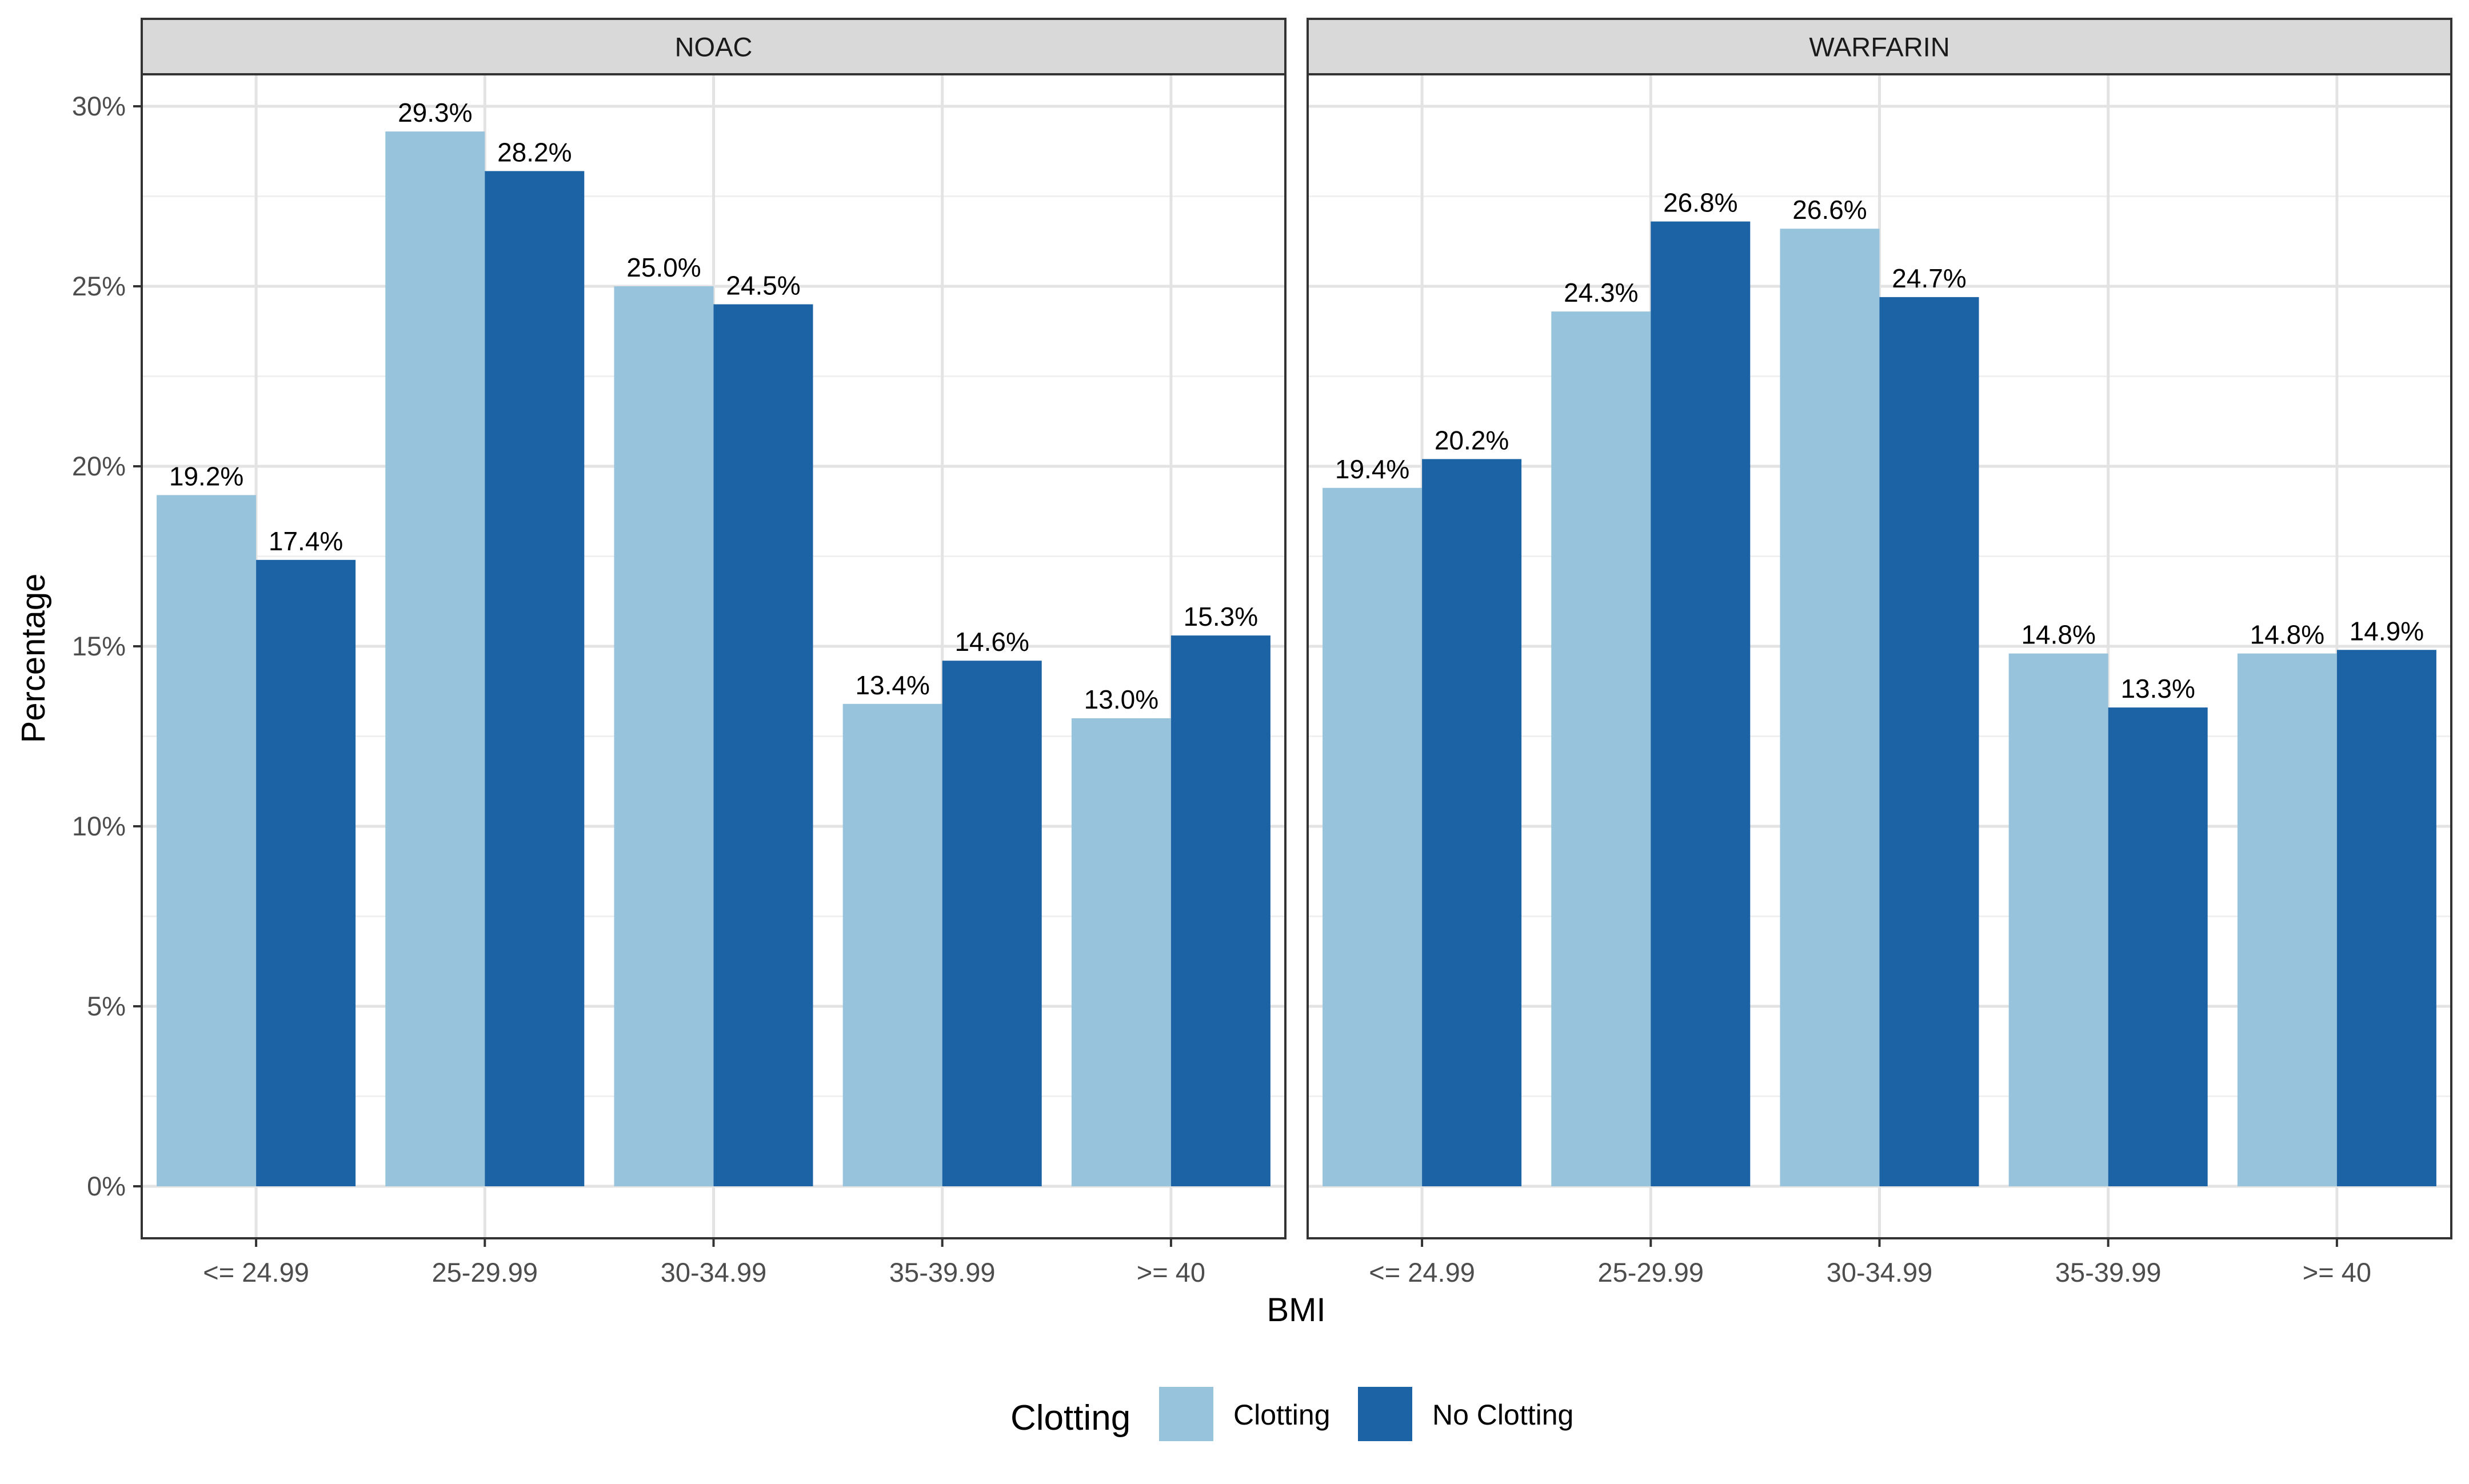  Describe the element at coordinates (1601, 292) in the screenshot. I see `data-label: 24.3%` at that location.